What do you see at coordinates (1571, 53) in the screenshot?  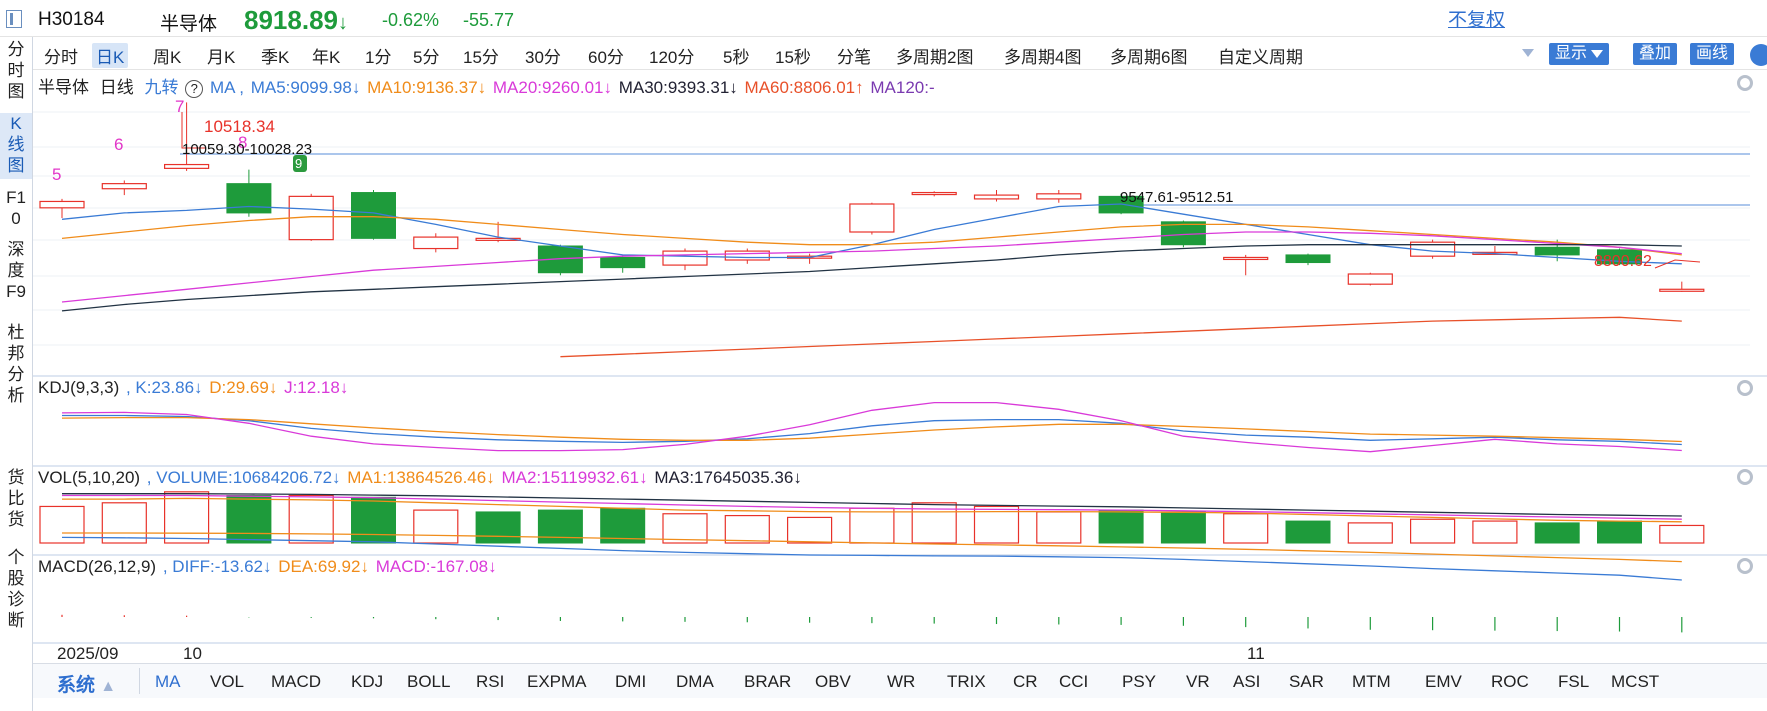 I see `show-button-label: 显示` at bounding box center [1571, 53].